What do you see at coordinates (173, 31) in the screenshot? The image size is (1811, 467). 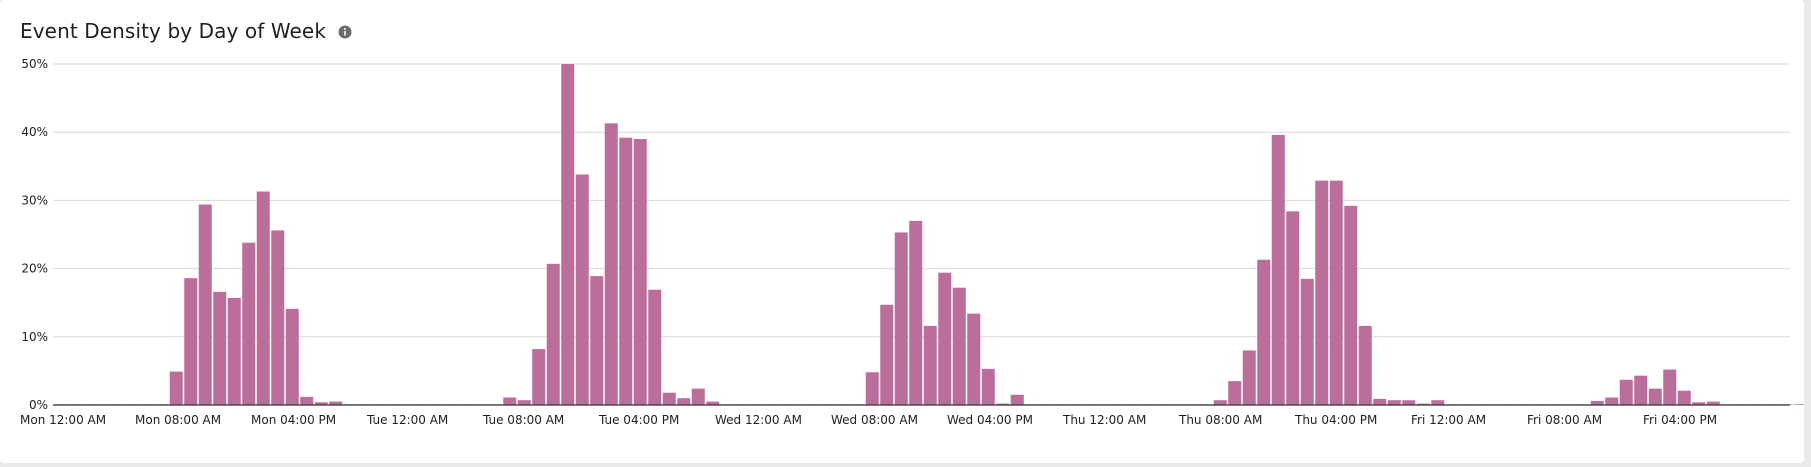 I see `chart-title: Event Density by Day of Week` at bounding box center [173, 31].